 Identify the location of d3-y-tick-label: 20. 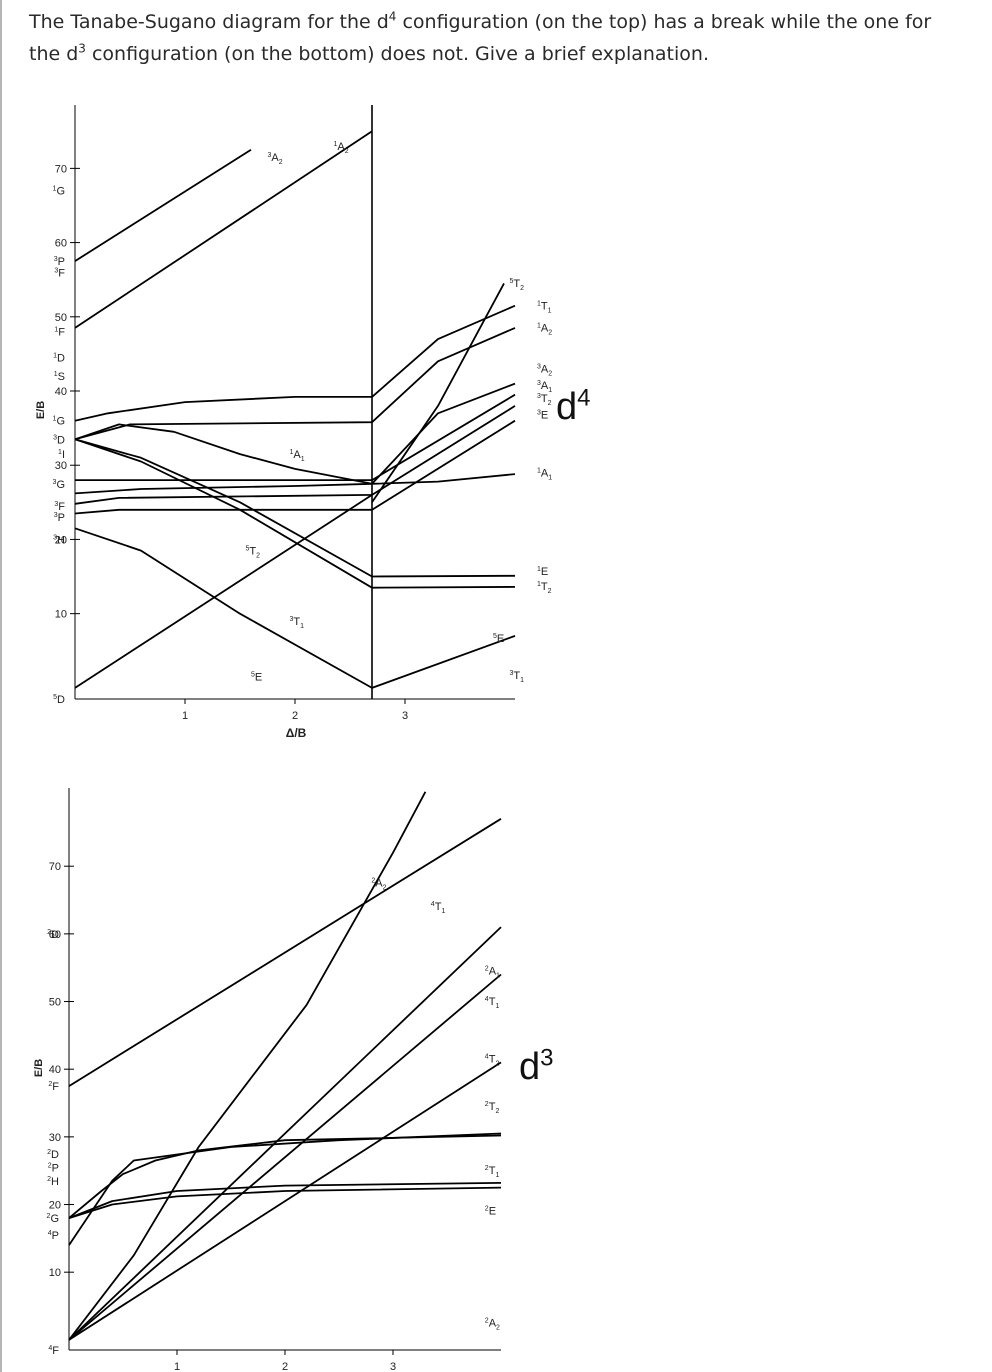
(55, 1206).